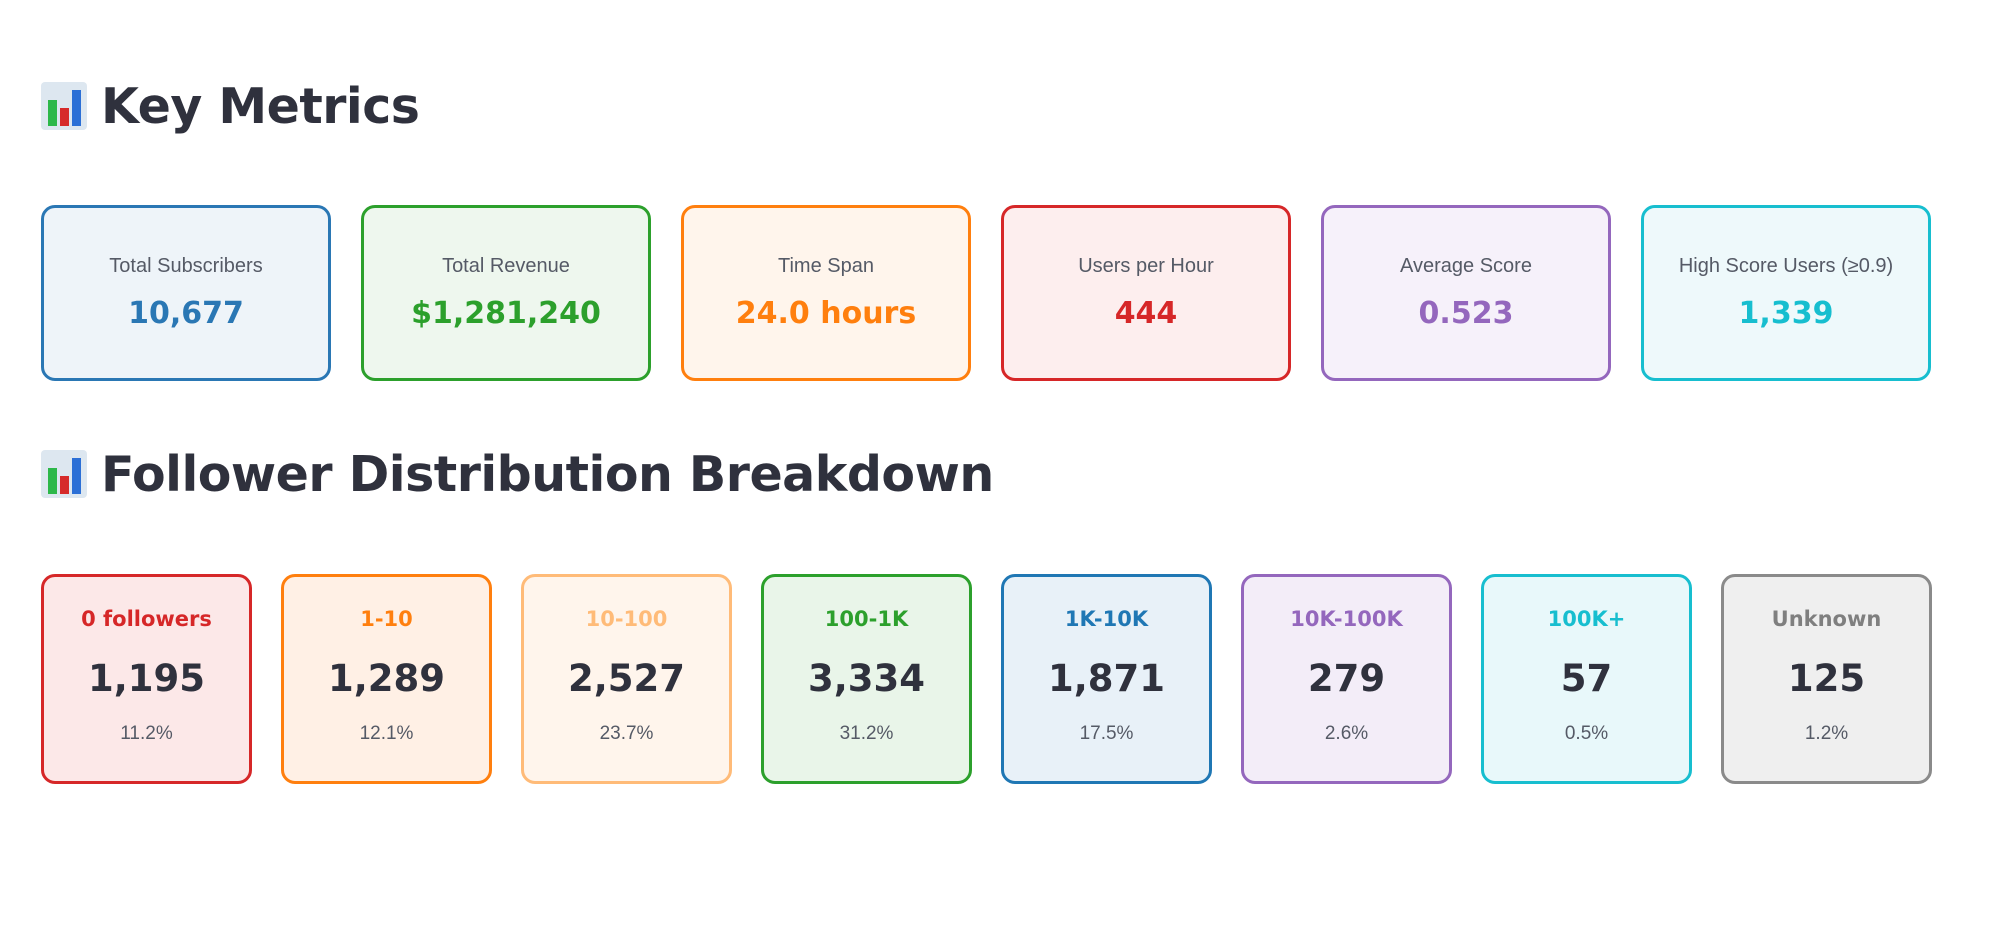  What do you see at coordinates (626, 619) in the screenshot?
I see `bucket-label: 10-100` at bounding box center [626, 619].